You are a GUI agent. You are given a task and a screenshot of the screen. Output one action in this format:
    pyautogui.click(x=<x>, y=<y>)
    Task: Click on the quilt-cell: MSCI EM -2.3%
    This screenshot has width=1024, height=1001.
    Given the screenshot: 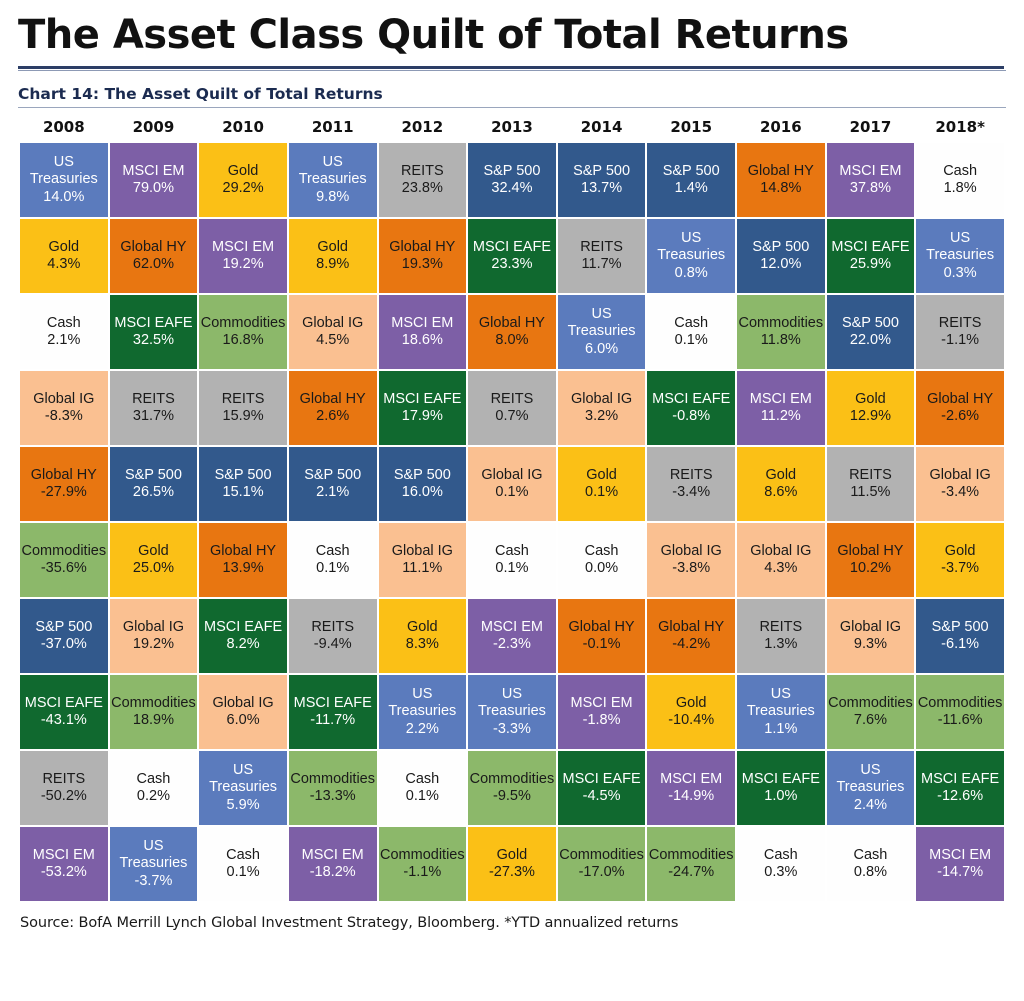 What is the action you would take?
    pyautogui.click(x=512, y=636)
    